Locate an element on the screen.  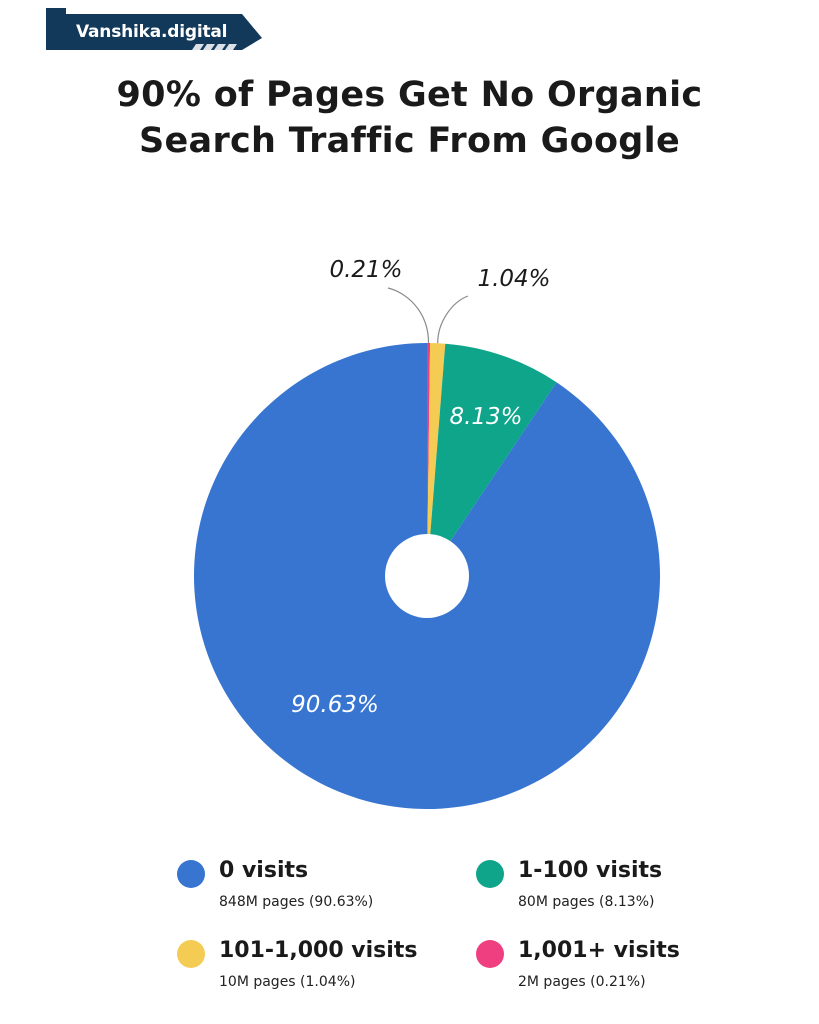
chart-title-line-2: Search Traffic From Google is located at coordinates (409, 141).